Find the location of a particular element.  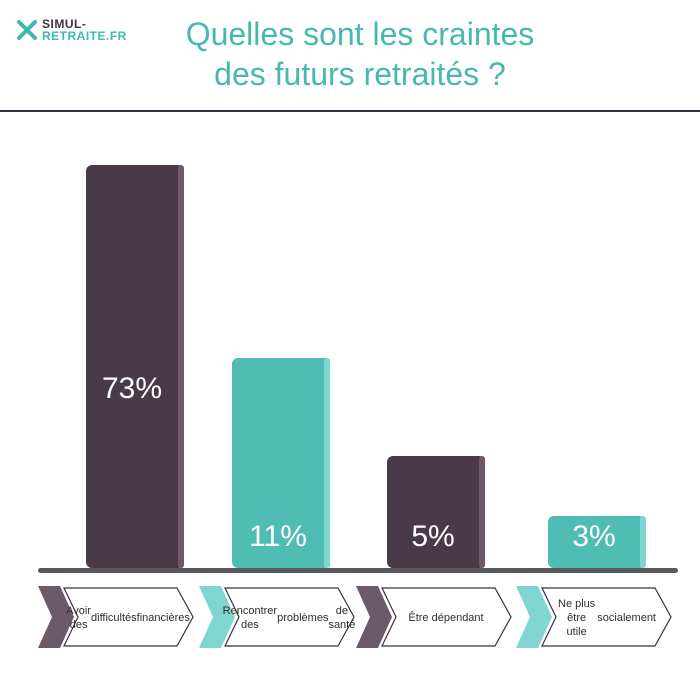

category-1-label-box is located at coordinates (128, 617).